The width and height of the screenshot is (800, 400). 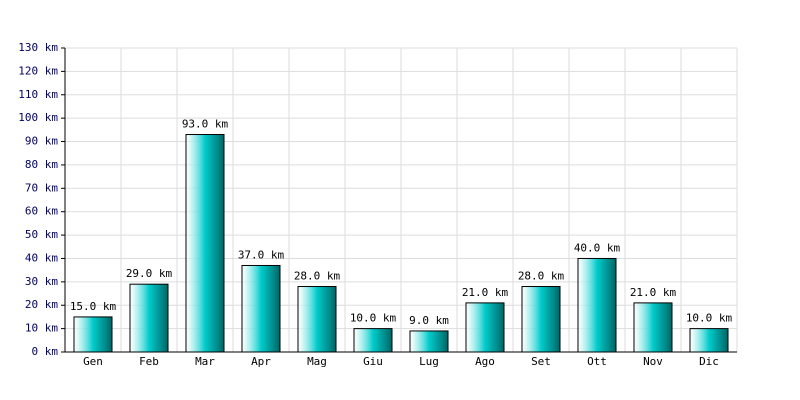 What do you see at coordinates (41, 211) in the screenshot?
I see `y-tick-label: 60 km` at bounding box center [41, 211].